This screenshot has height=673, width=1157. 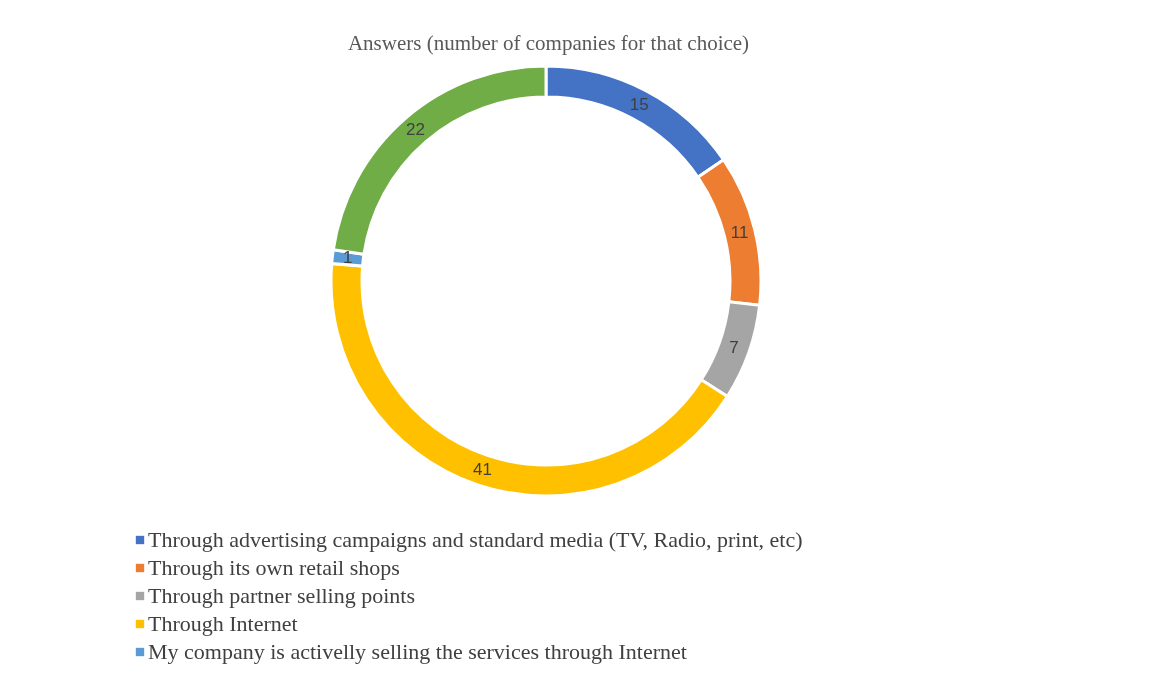 What do you see at coordinates (282, 595) in the screenshot?
I see `legend-label: Through partner selling points` at bounding box center [282, 595].